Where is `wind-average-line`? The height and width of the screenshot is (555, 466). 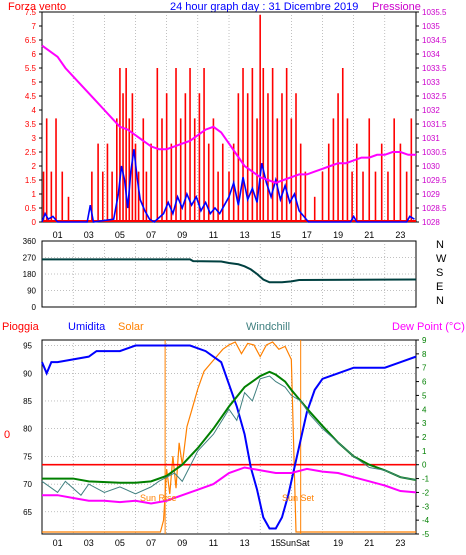 wind-average-line is located at coordinates (228, 186).